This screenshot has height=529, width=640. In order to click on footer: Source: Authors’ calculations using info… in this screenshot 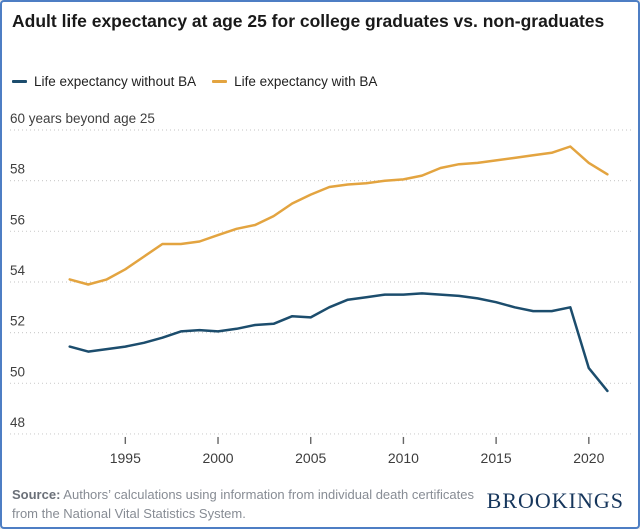, I will do `click(320, 505)`.